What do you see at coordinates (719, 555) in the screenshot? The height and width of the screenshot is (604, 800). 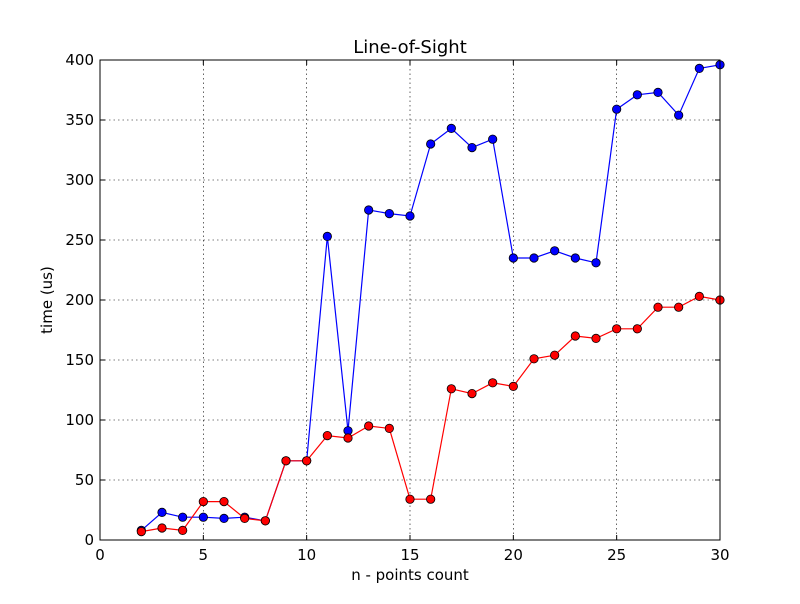 I see `x-tick-label: 30` at bounding box center [719, 555].